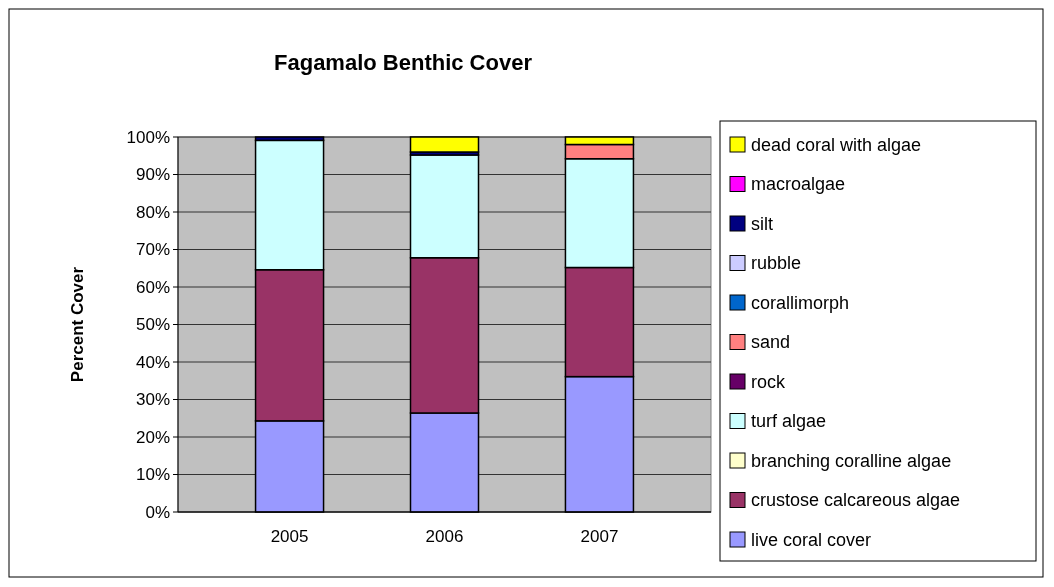 The height and width of the screenshot is (587, 1054). Describe the element at coordinates (798, 184) in the screenshot. I see `legend-label: macroalgae` at that location.